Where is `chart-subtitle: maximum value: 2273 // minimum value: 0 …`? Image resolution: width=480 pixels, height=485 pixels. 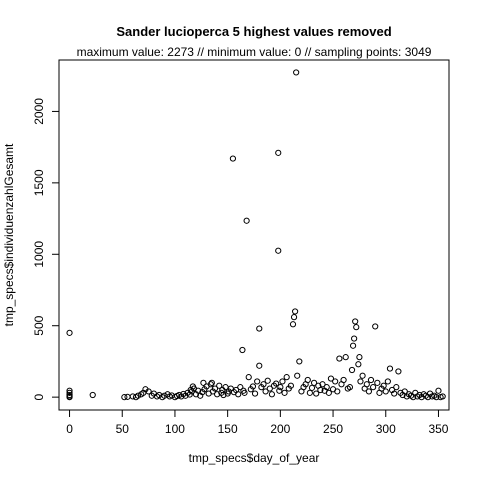 chart-subtitle: maximum value: 2273 // minimum value: 0 … is located at coordinates (254, 52).